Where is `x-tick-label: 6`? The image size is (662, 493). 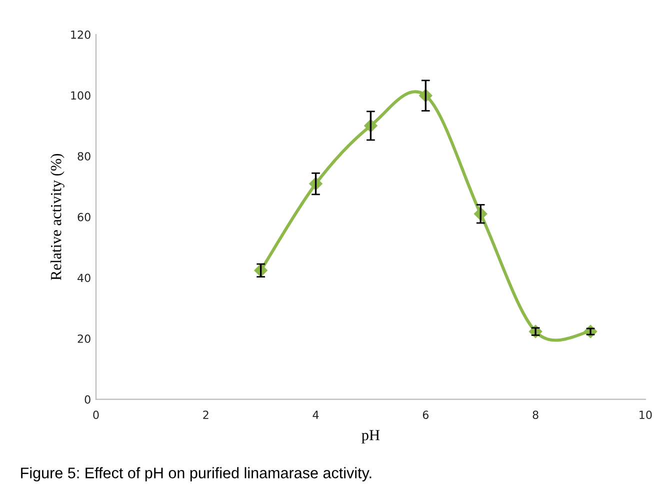
x-tick-label: 6 is located at coordinates (425, 415).